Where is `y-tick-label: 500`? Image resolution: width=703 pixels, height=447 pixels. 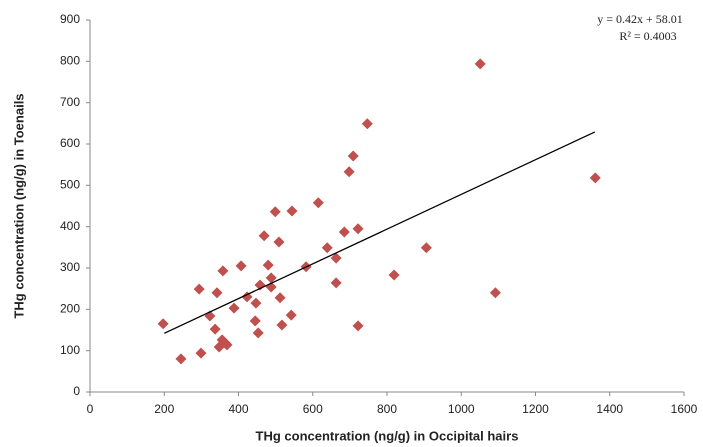
y-tick-label: 500 is located at coordinates (70, 185).